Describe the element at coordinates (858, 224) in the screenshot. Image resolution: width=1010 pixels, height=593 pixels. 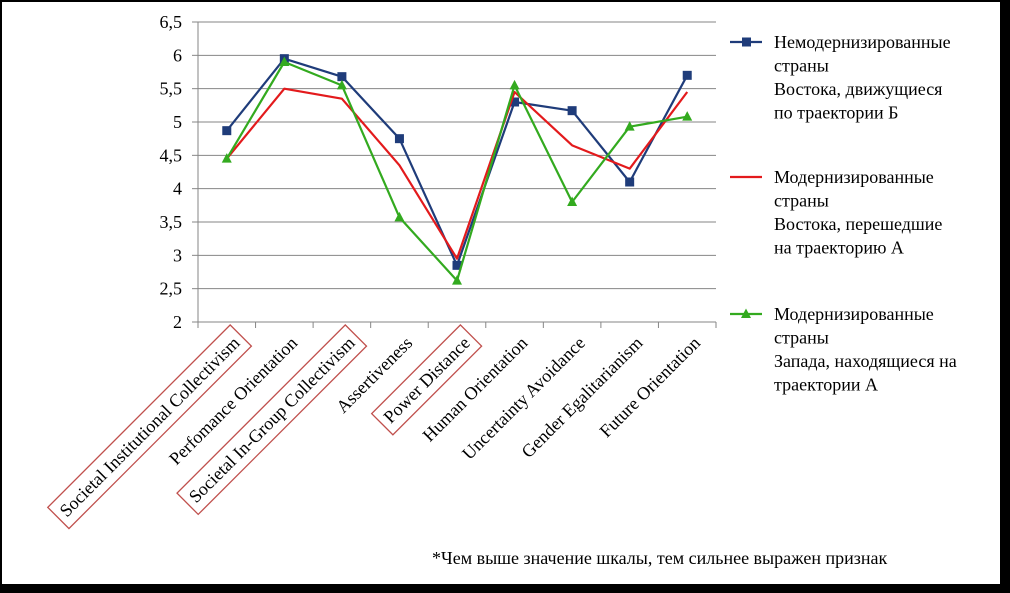
I see `legend-label: Востока, перешедшие` at that location.